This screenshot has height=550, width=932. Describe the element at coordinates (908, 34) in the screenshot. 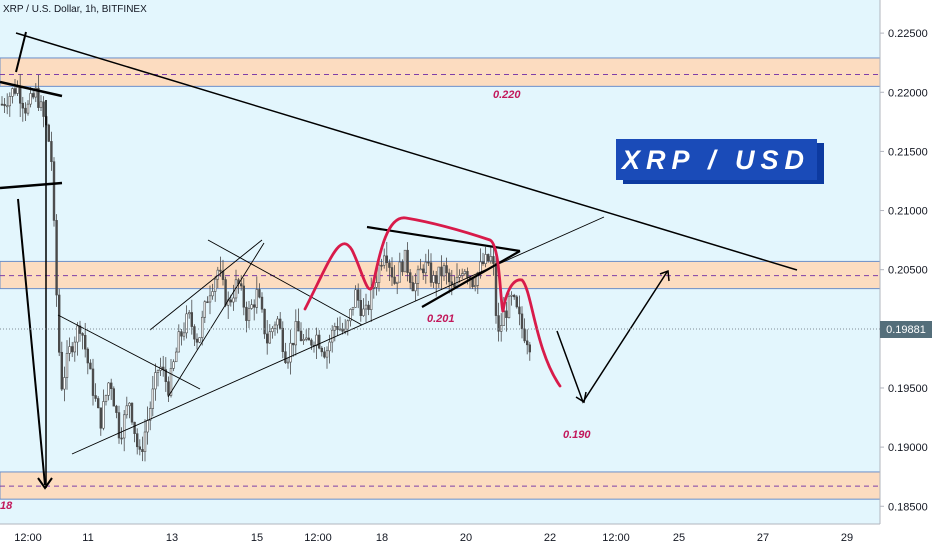

I see `y-tick-label-0: 0.22500` at that location.